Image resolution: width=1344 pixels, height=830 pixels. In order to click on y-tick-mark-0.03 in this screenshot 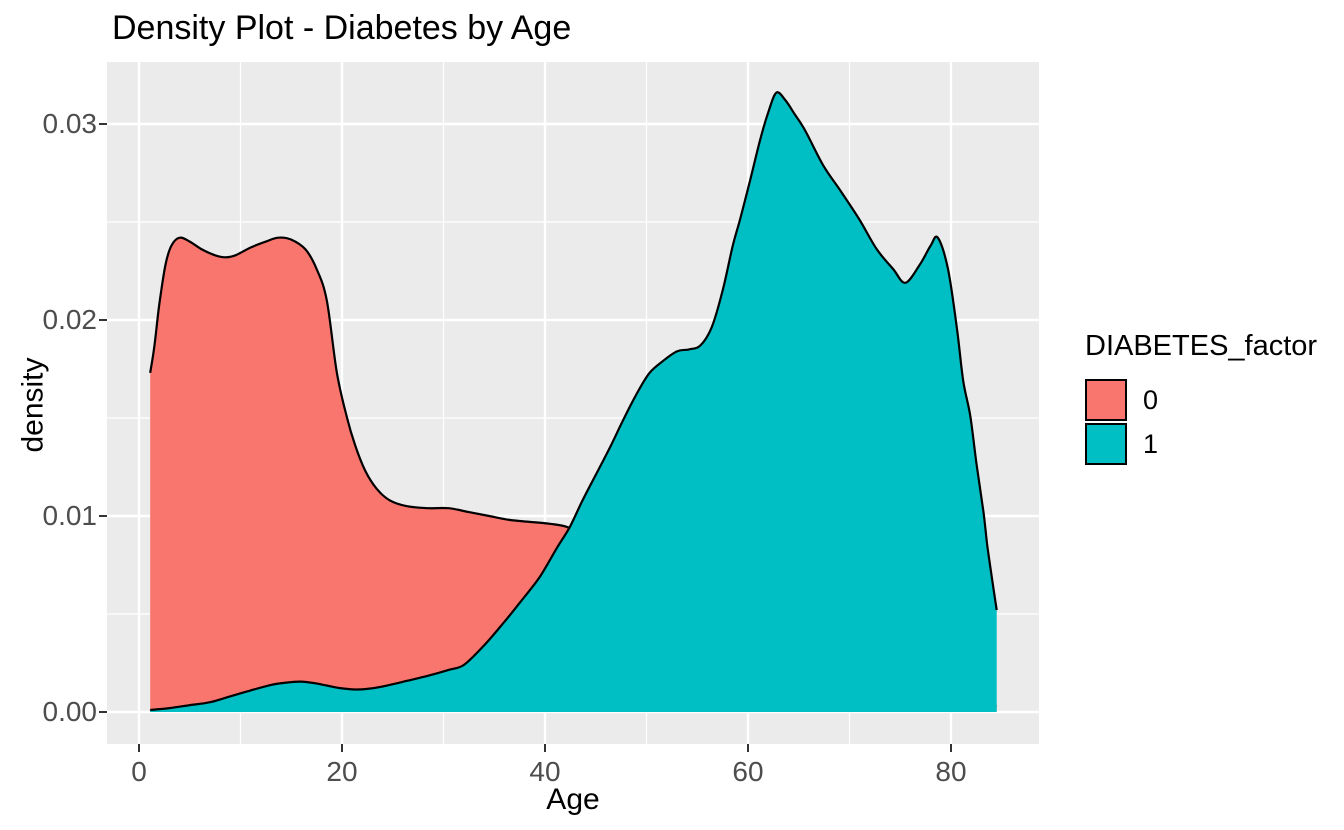, I will do `click(103, 124)`.